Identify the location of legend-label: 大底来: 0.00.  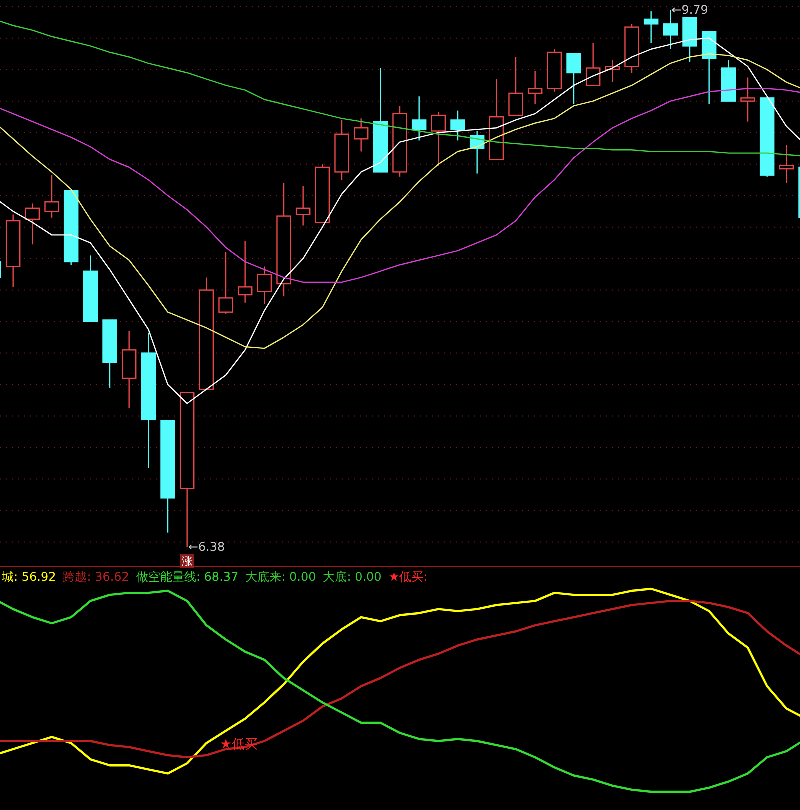
(281, 577).